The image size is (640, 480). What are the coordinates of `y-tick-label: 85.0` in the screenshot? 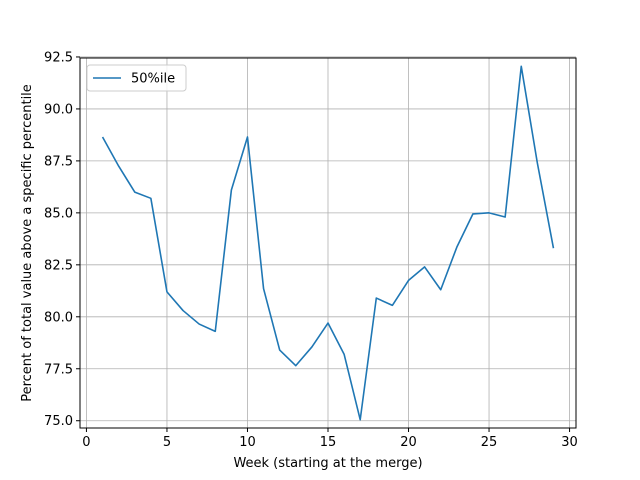 It's located at (58, 213).